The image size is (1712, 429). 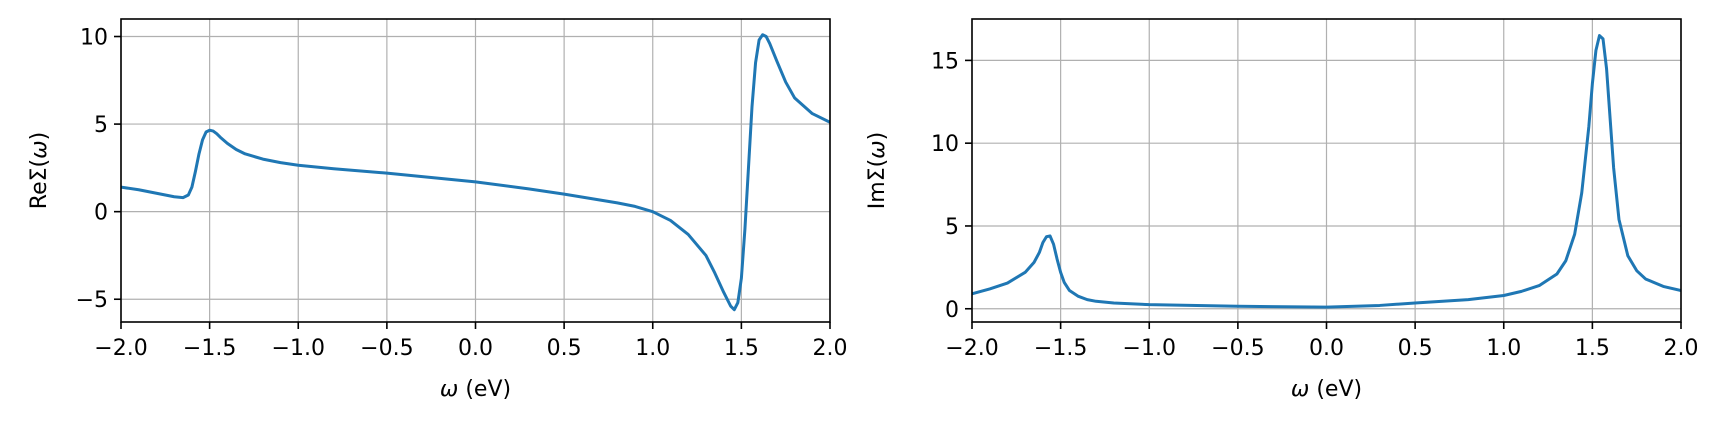 What do you see at coordinates (39, 170) in the screenshot?
I see `y-axis-label: ReΣ(ω)` at bounding box center [39, 170].